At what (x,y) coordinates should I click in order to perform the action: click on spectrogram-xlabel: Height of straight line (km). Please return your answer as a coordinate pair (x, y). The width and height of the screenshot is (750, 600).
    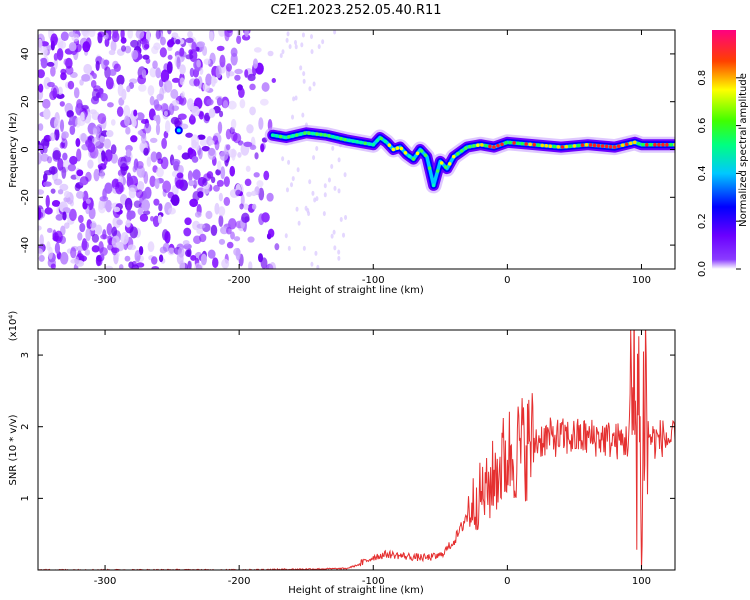
    Looking at the image, I should click on (356, 290).